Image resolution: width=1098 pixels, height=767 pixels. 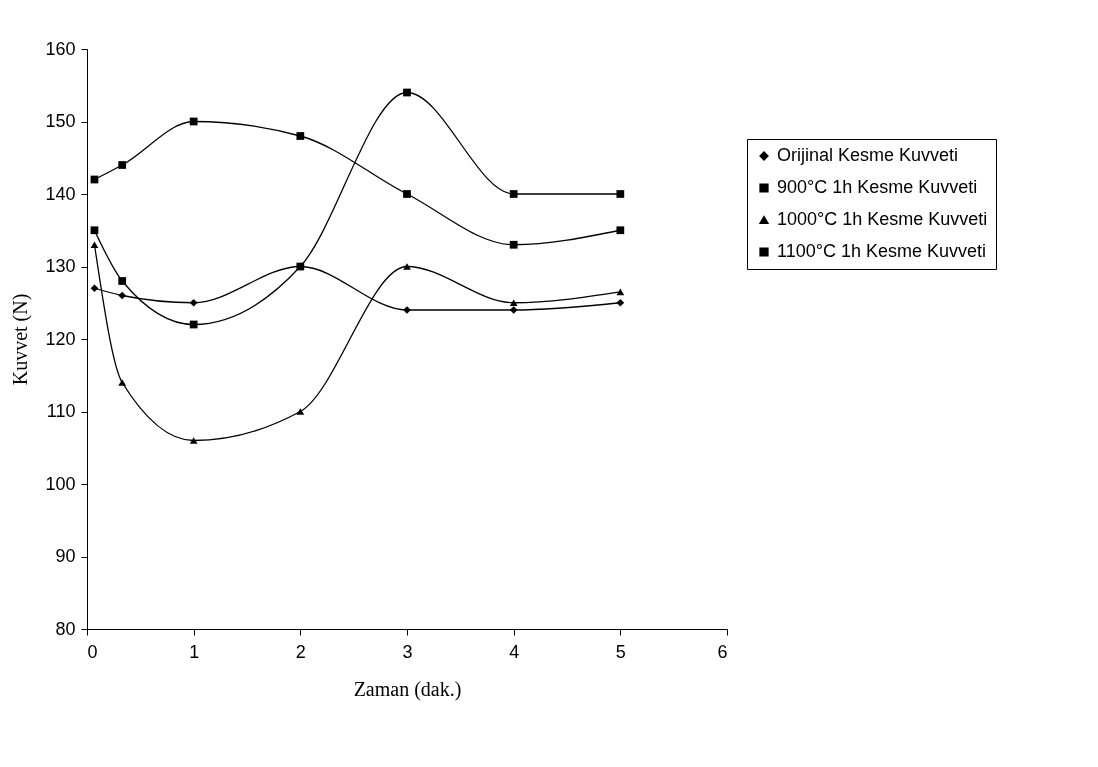 I want to click on x-tick-label: 1, so click(x=194, y=651).